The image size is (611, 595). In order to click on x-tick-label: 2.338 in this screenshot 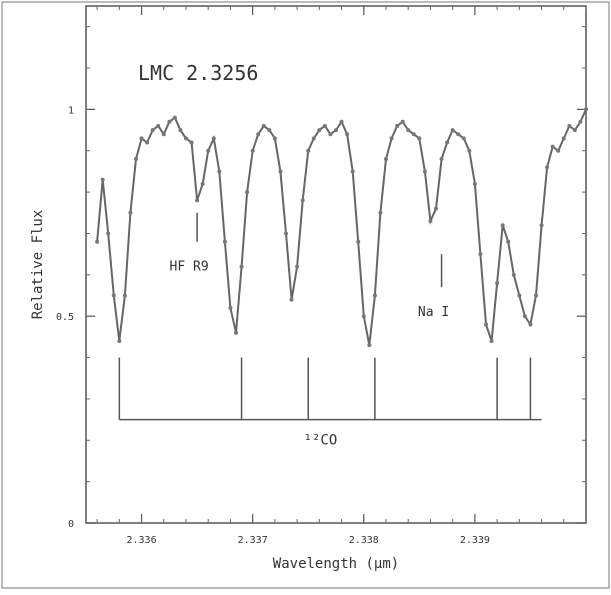, I will do `click(364, 540)`.